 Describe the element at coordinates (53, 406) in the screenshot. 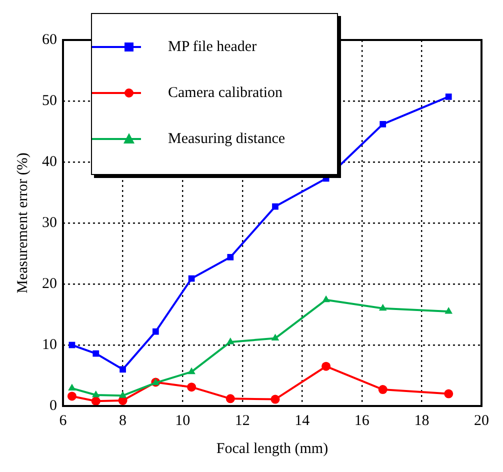

I see `y-tick-label: 0` at that location.